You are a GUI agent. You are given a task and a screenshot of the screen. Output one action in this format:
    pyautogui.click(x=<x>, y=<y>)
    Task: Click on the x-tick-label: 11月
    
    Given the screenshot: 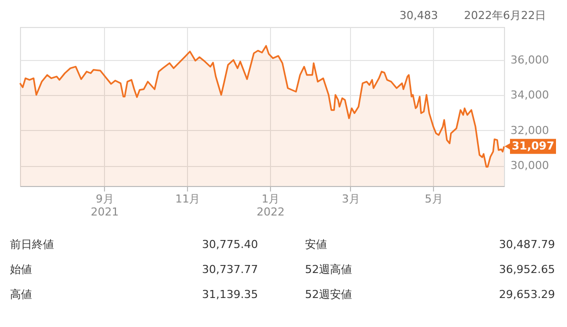 What is the action you would take?
    pyautogui.click(x=187, y=199)
    